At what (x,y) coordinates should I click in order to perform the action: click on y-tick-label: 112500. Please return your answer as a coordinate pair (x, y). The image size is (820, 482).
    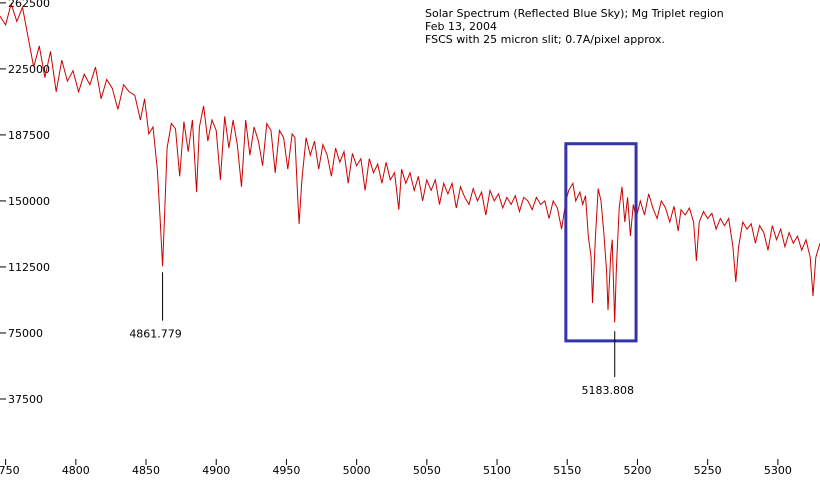
    Looking at the image, I should click on (29, 267).